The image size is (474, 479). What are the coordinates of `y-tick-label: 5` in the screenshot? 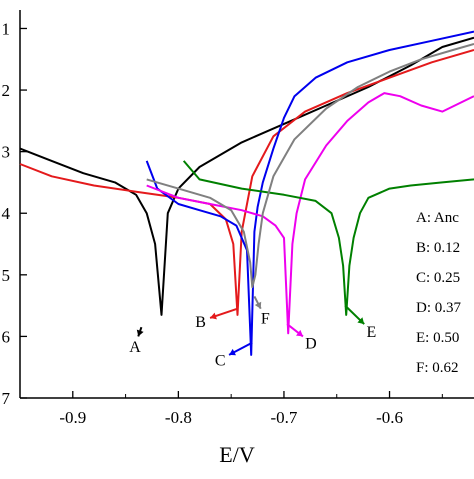 It's located at (6, 275).